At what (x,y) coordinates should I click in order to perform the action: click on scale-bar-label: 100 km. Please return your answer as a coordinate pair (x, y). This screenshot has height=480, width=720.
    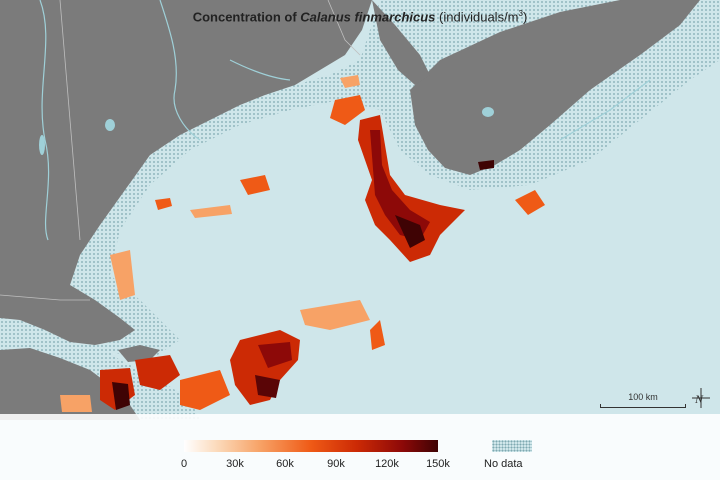
    Looking at the image, I should click on (643, 397).